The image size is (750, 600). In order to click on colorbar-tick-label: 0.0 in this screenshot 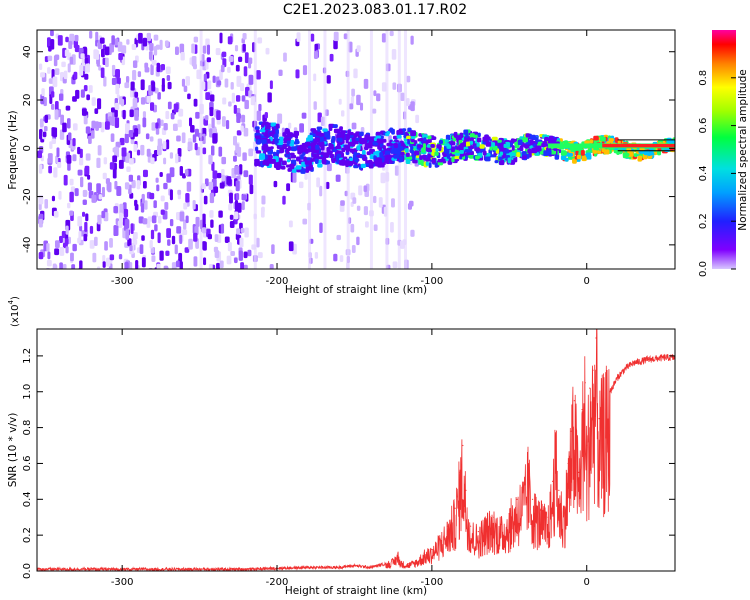, I will do `click(703, 269)`.